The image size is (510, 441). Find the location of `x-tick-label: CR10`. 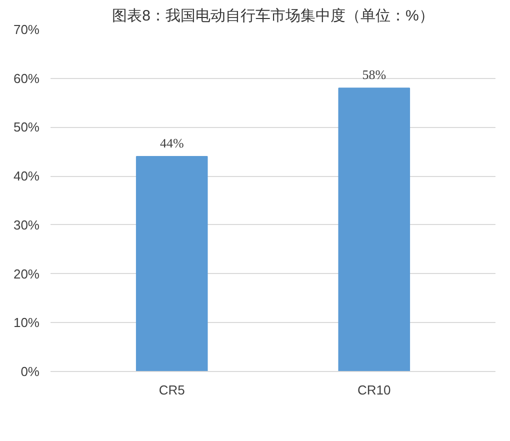

x-tick-label: CR10 is located at coordinates (374, 390).